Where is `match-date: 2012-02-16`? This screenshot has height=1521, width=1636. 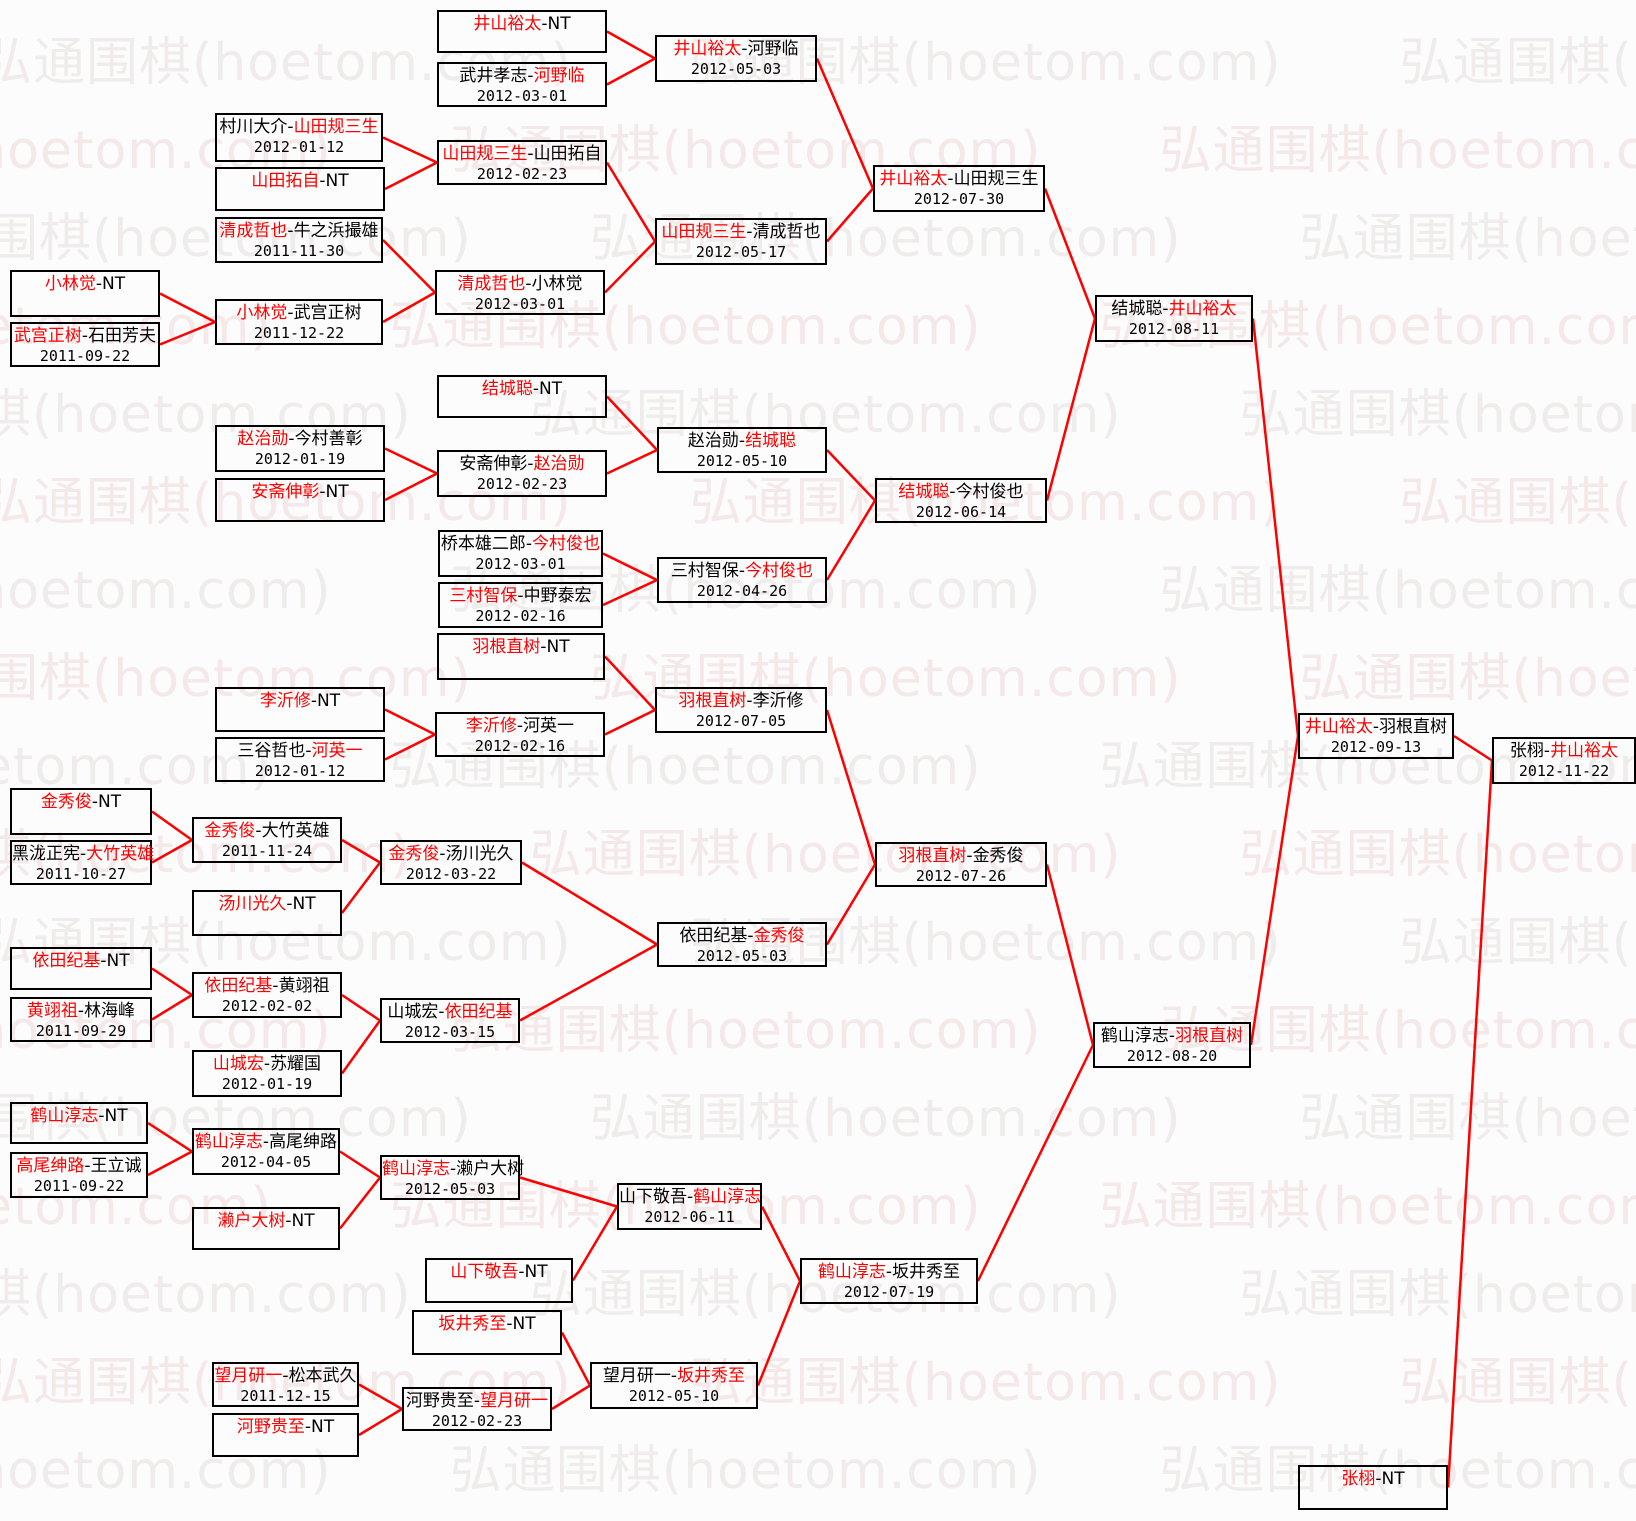
match-date: 2012-02-16 is located at coordinates (520, 616).